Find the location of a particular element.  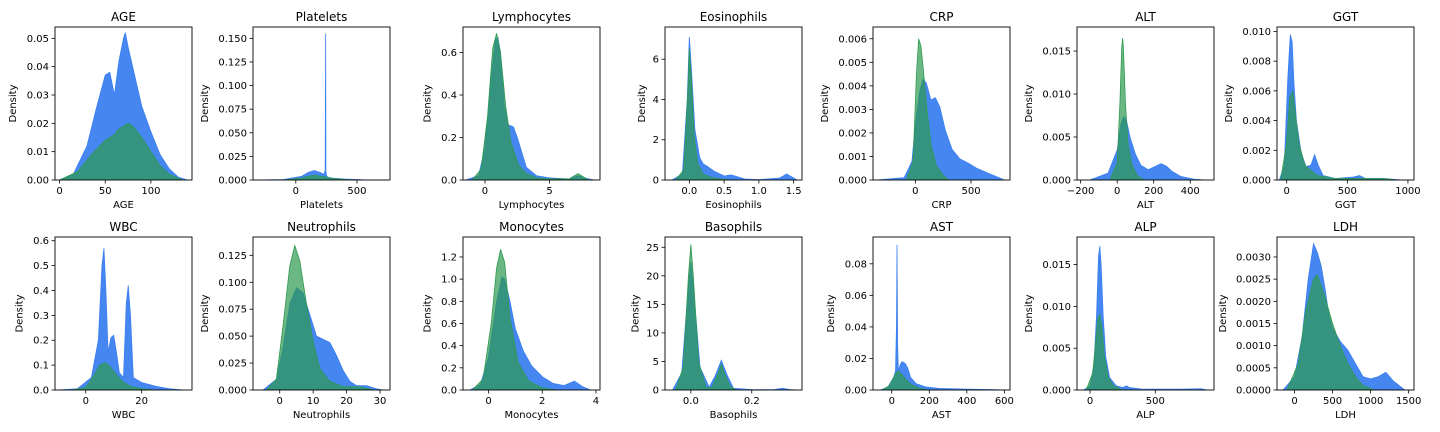

wbc-y-tick-label: 0.3 is located at coordinates (41, 316).